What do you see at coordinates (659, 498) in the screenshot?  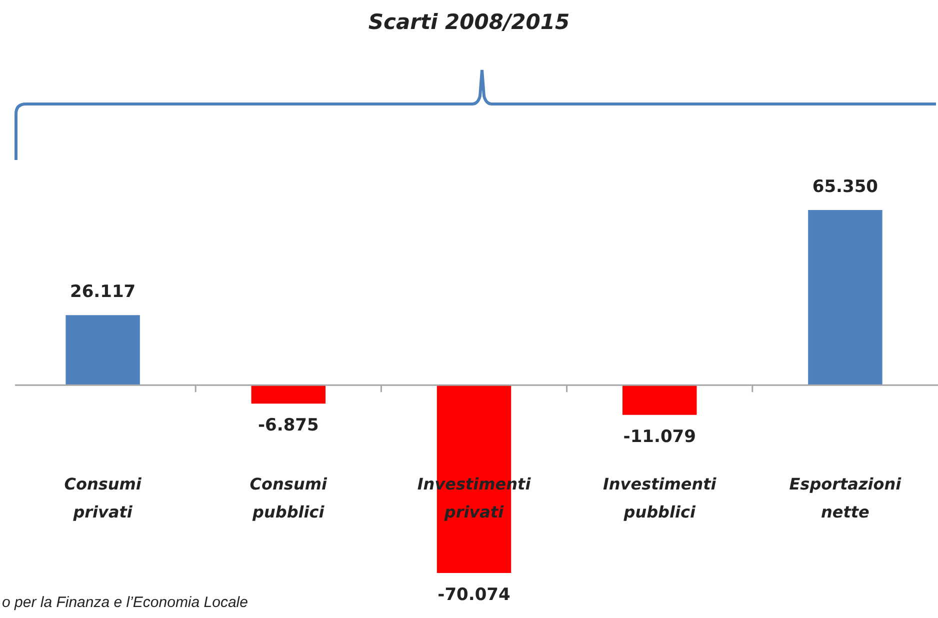 I see `x-tick-label: Investimenti pubblici` at bounding box center [659, 498].